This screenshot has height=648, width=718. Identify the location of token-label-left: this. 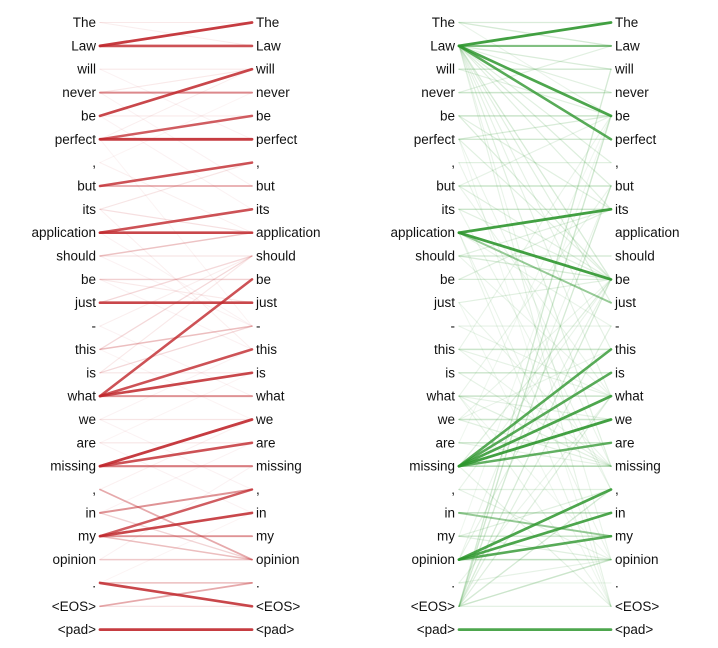
(444, 349).